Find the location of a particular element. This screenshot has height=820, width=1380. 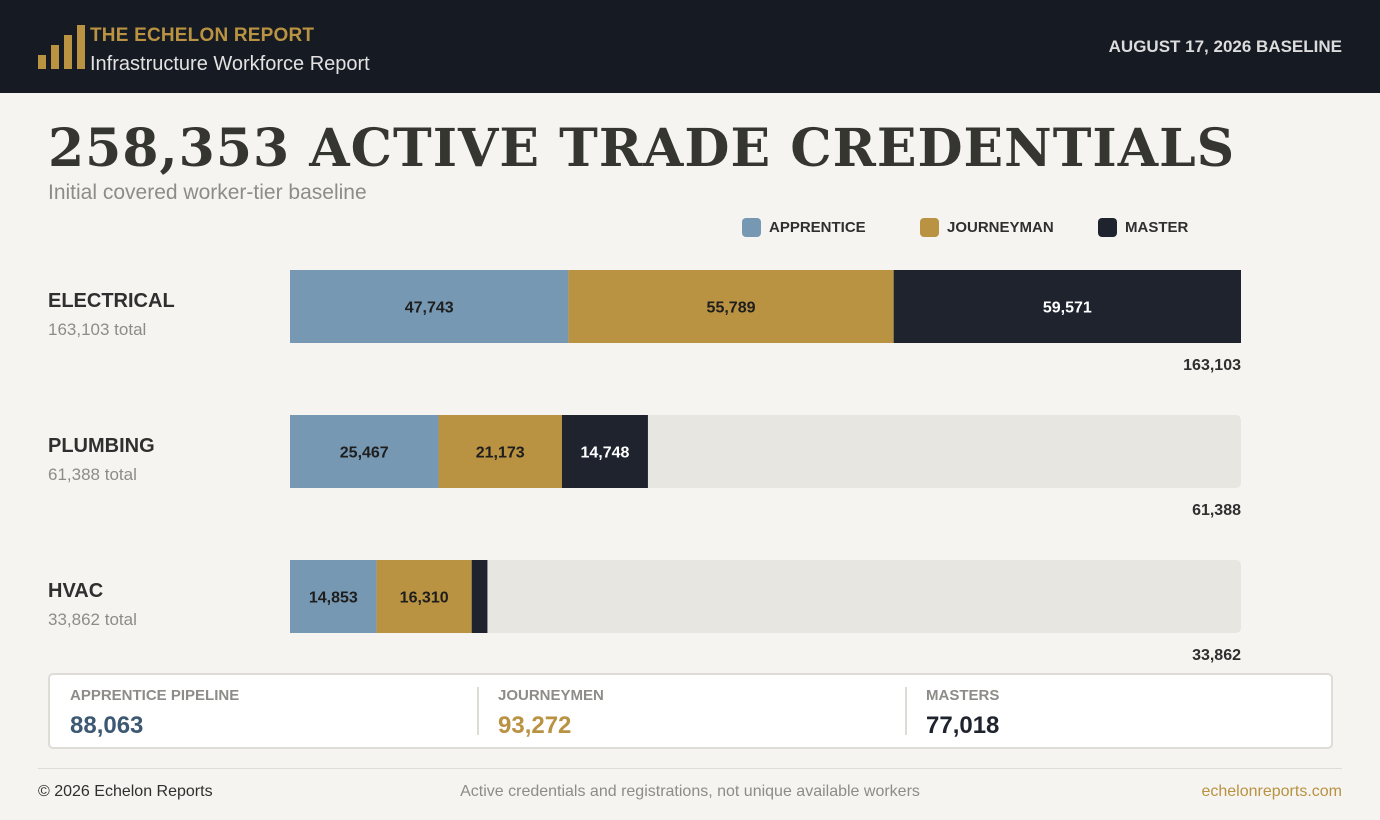

legend-item-master: MASTER is located at coordinates (1143, 227).